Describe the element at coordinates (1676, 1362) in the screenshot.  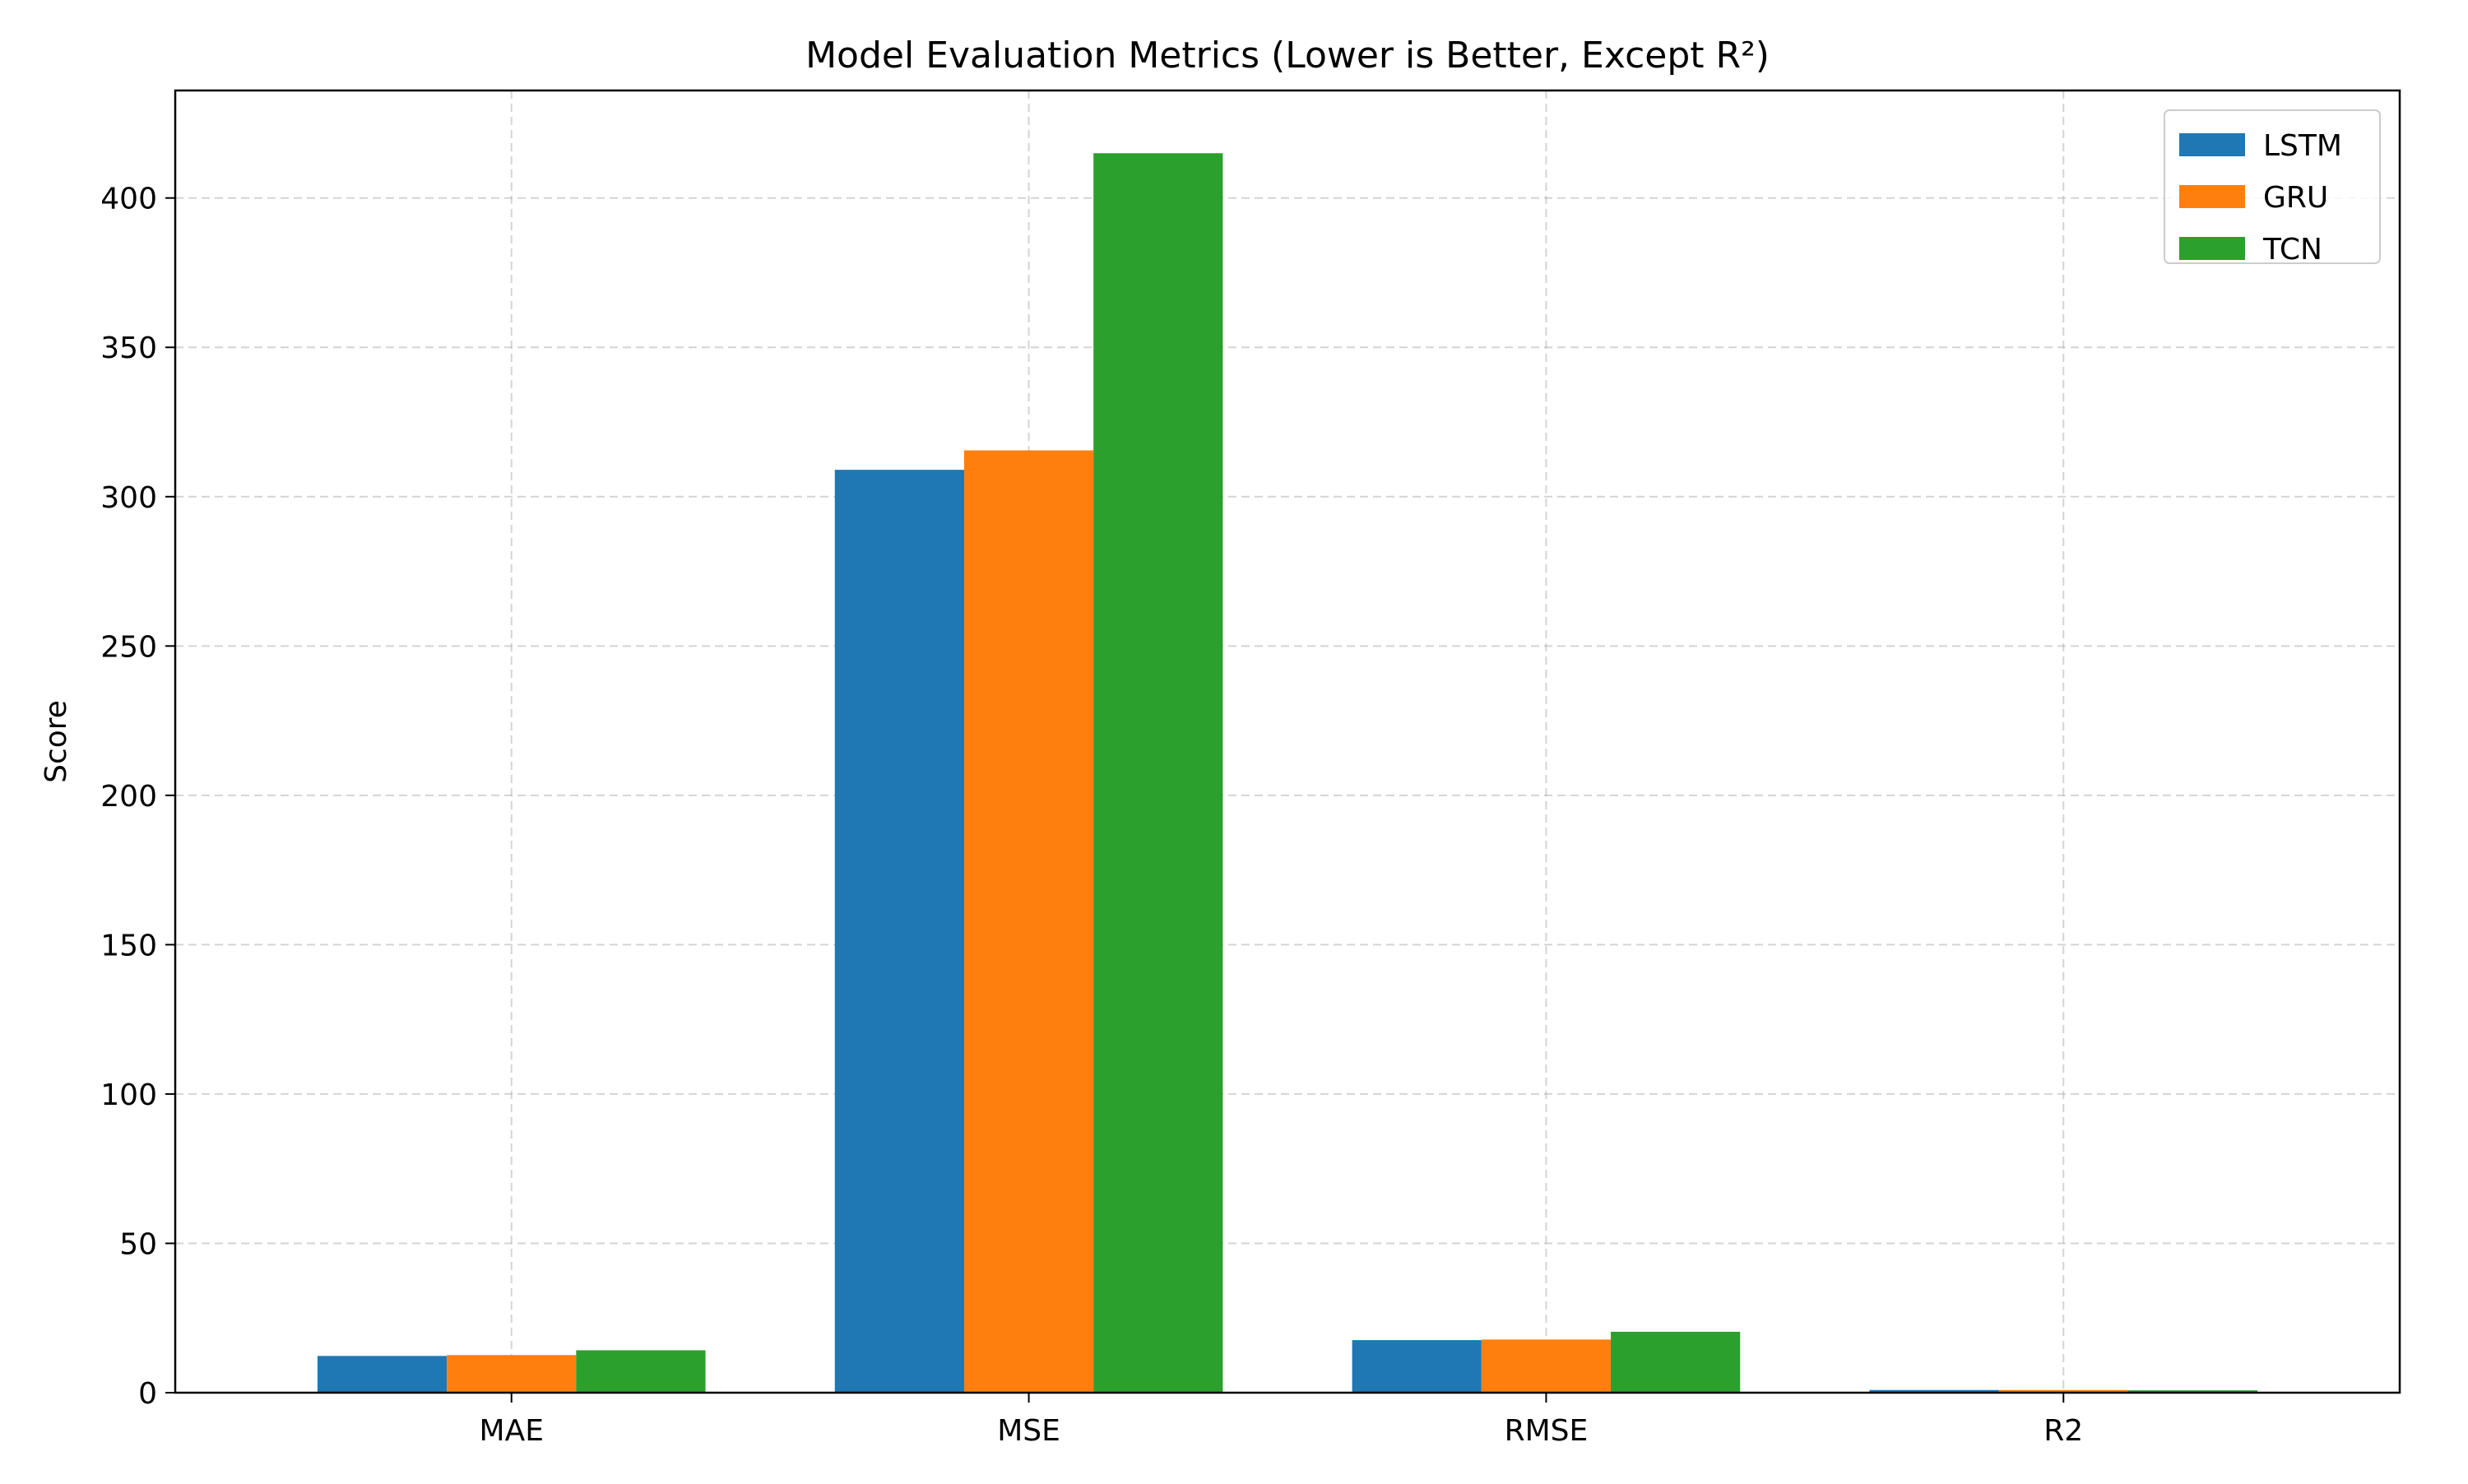
I see `bar-tcn-rmse` at that location.